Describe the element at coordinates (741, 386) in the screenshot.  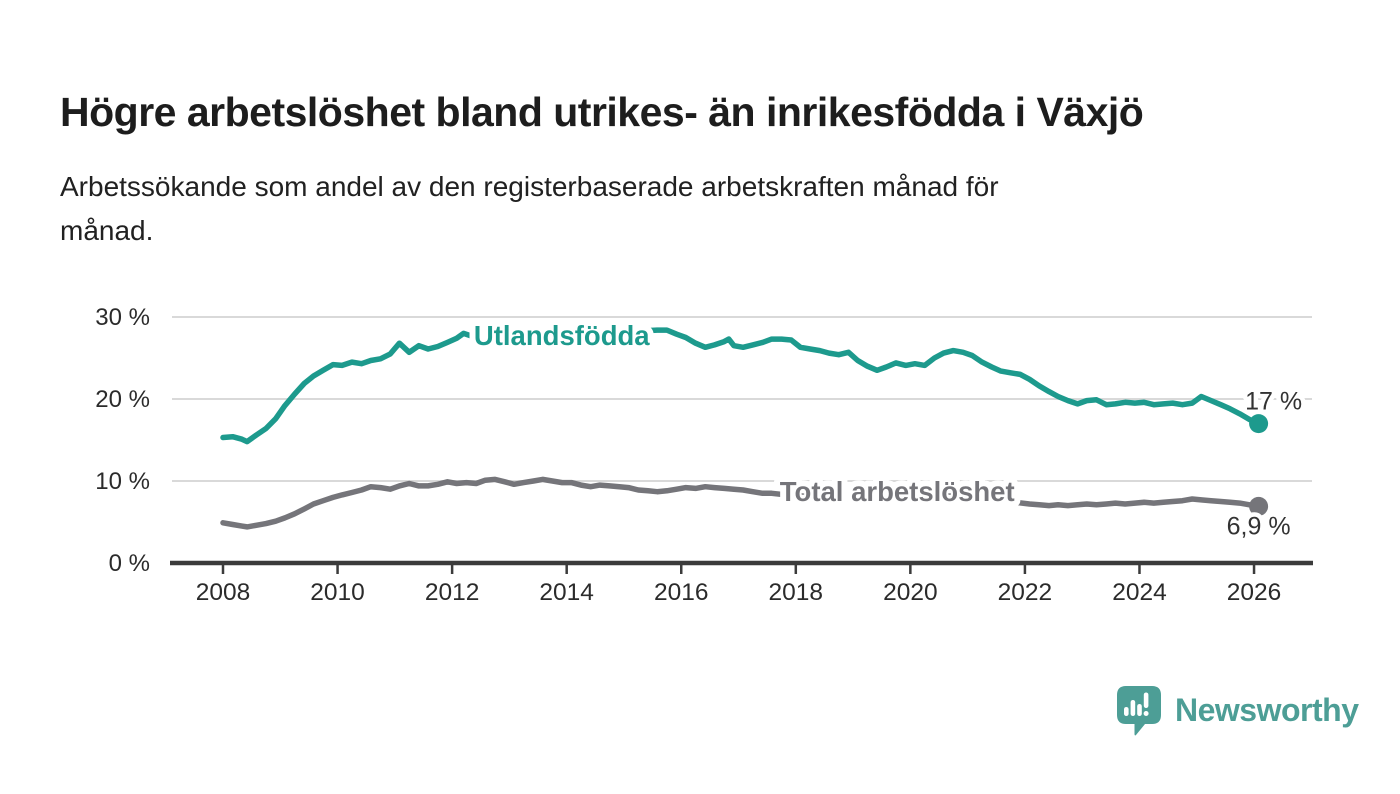
I see `utlandsfodda-line` at that location.